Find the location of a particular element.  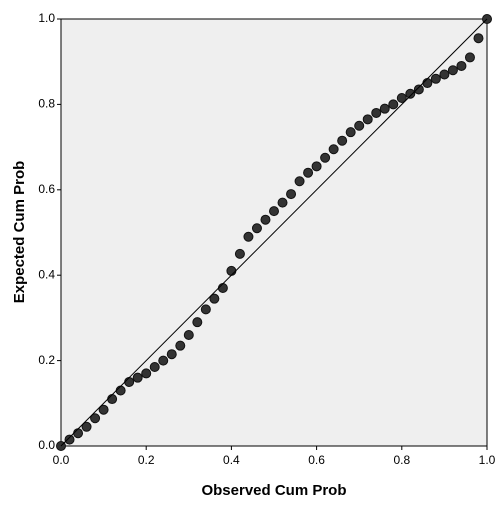

y-tick-label: 0.6 is located at coordinates (46, 189).